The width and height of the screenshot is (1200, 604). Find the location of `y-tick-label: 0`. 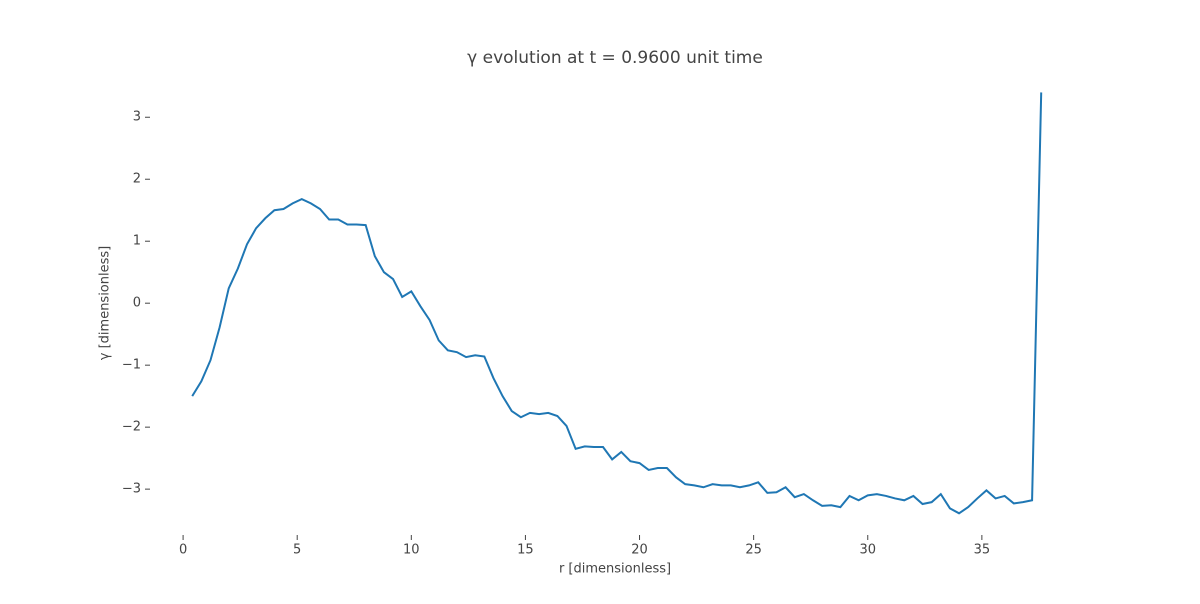

y-tick-label: 0 is located at coordinates (137, 303).